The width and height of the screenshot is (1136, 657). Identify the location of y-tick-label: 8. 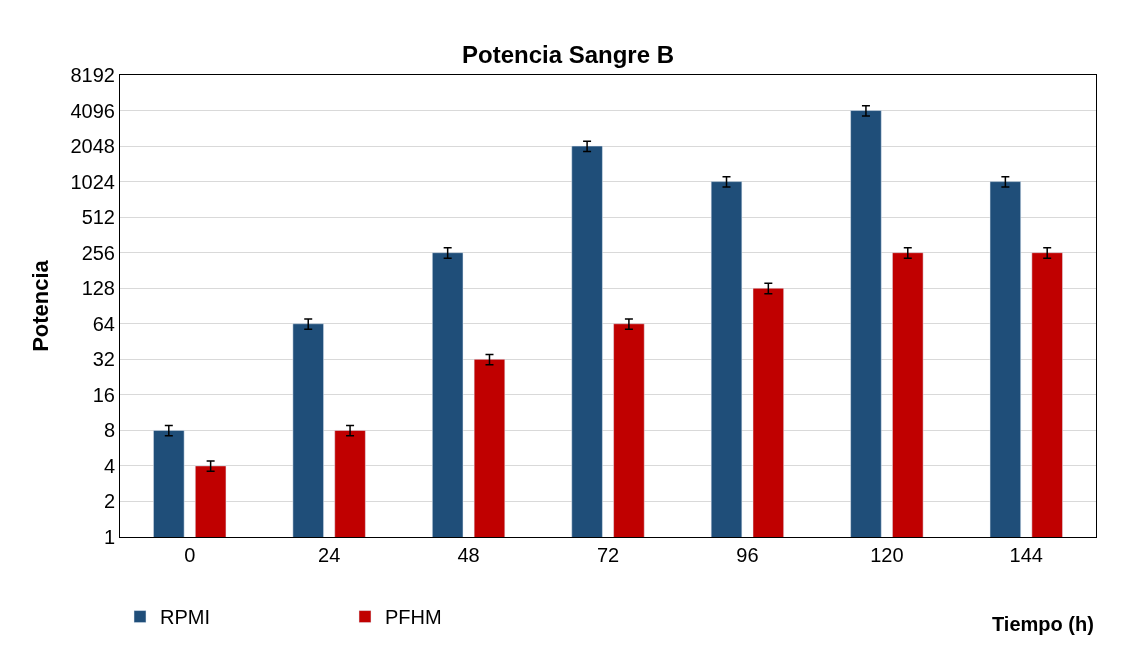
(109, 430).